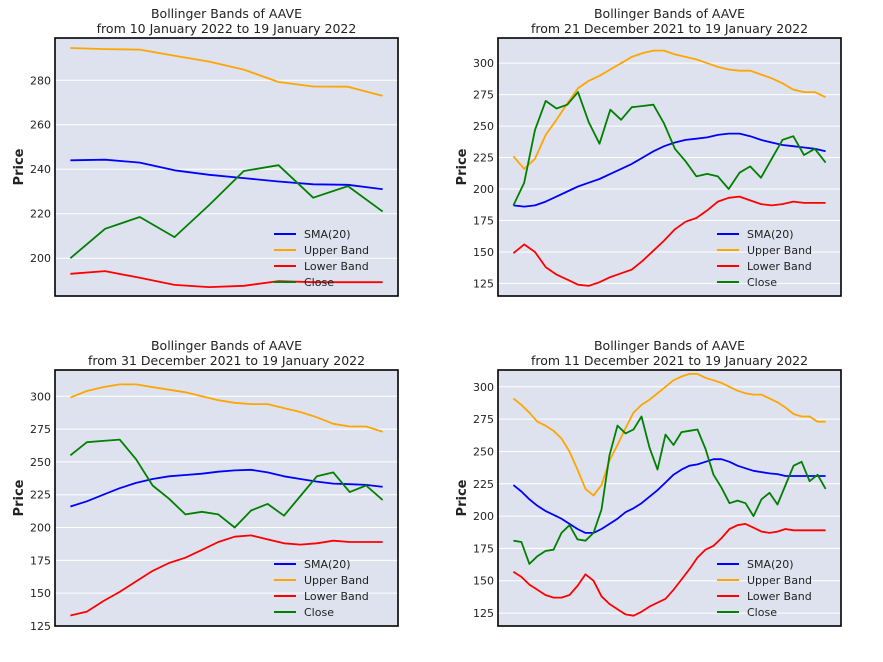 This screenshot has height=662, width=883. Describe the element at coordinates (40, 214) in the screenshot. I see `y-tick-label: 220` at that location.